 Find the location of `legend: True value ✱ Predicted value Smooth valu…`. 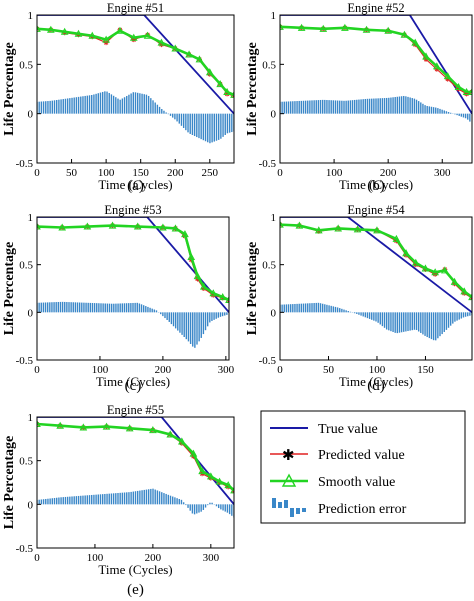

legend: True value ✱ Predicted value Smooth valu… is located at coordinates (363, 467).